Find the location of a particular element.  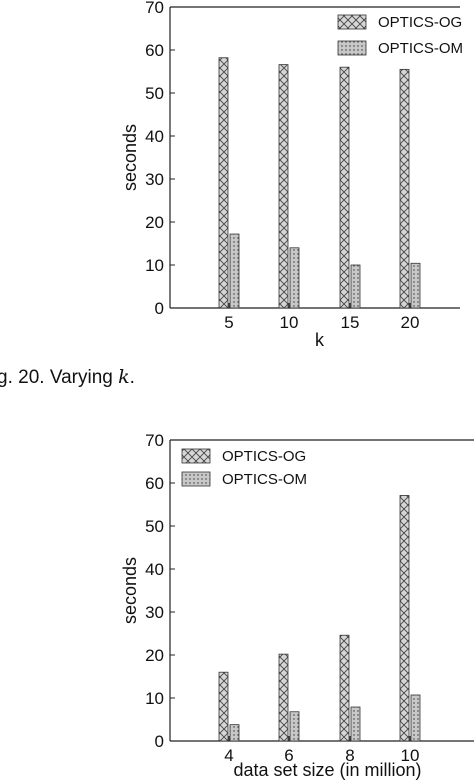

x-tick-label: 5 is located at coordinates (228, 322).